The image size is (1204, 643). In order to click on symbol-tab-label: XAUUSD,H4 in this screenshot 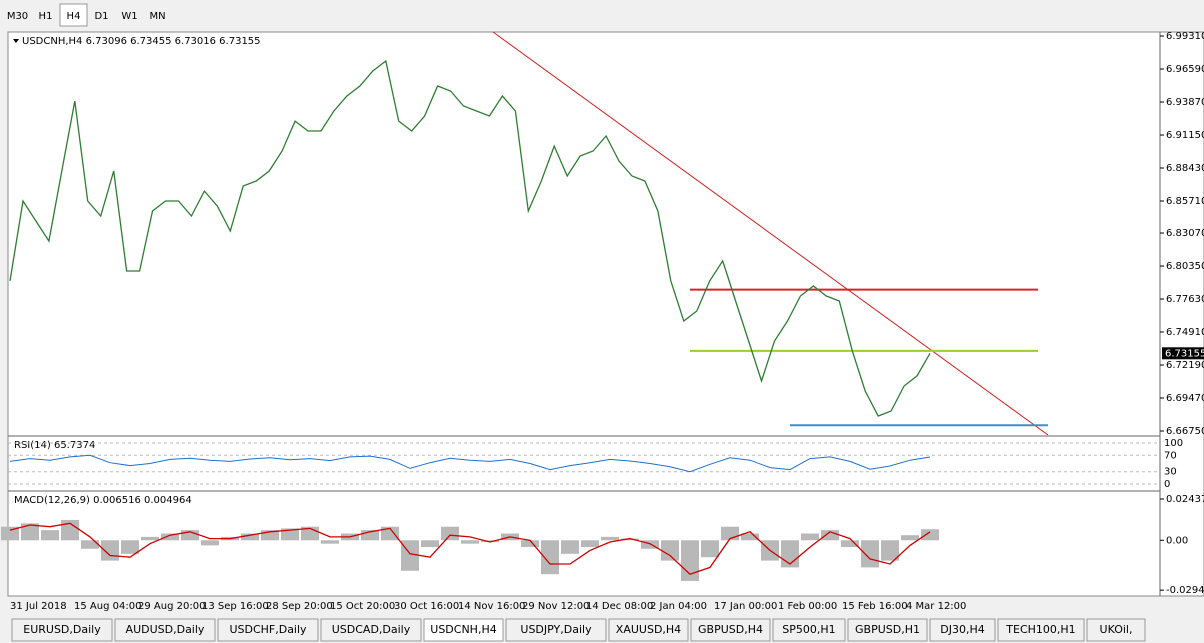, I will do `click(648, 629)`.